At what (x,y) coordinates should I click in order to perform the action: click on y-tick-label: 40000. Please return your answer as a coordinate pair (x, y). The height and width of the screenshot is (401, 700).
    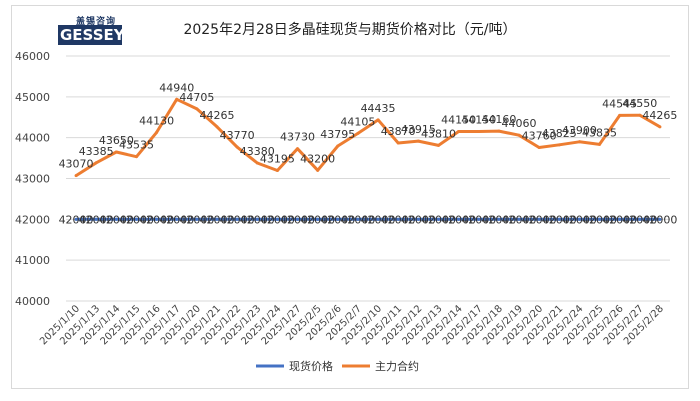
    Looking at the image, I should click on (32, 301).